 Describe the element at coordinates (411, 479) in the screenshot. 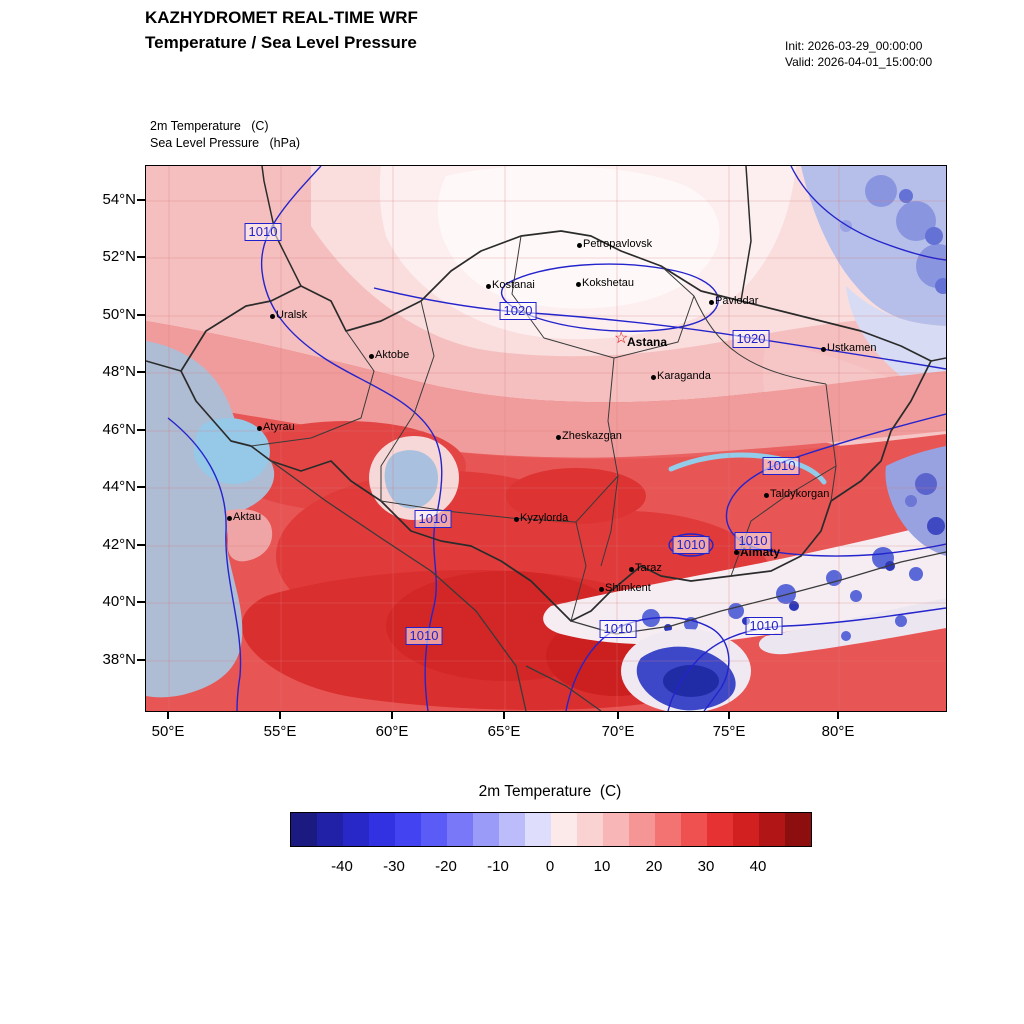

I see `aral-sea` at that location.